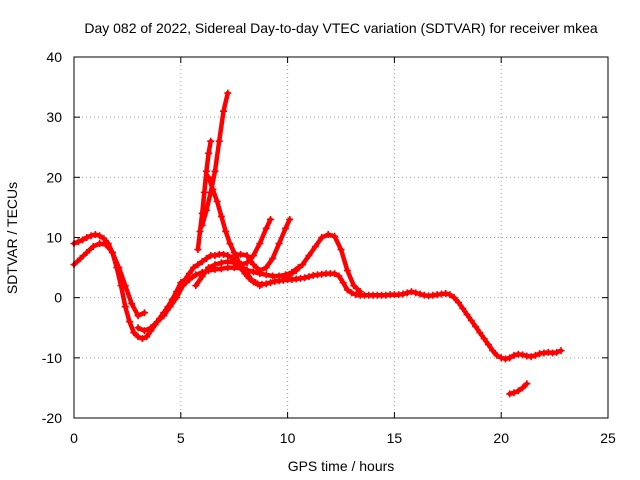 This screenshot has width=640, height=480. What do you see at coordinates (52, 418) in the screenshot?
I see `y-tick-label: -20` at bounding box center [52, 418].